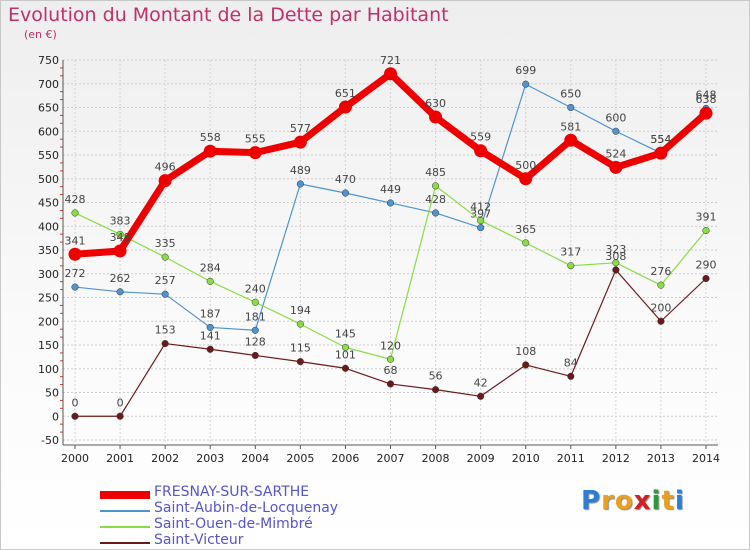 This screenshot has width=750, height=550. Describe the element at coordinates (615, 256) in the screenshot. I see `data-label: 308` at that location.